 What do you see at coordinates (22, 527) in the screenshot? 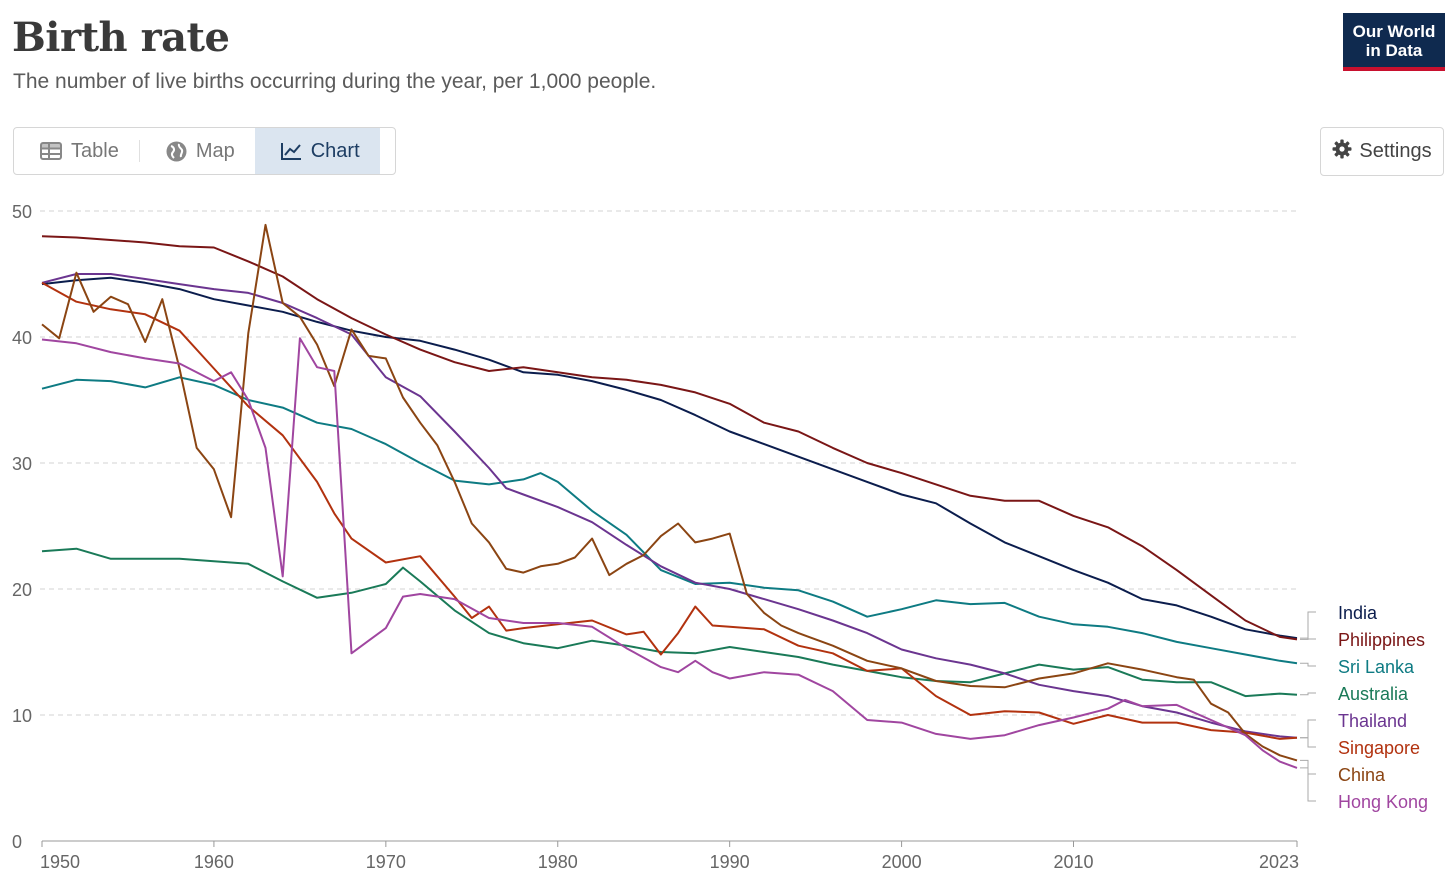
I see `y-axis-ticks: 0 10 20 30 40 50` at bounding box center [22, 527].